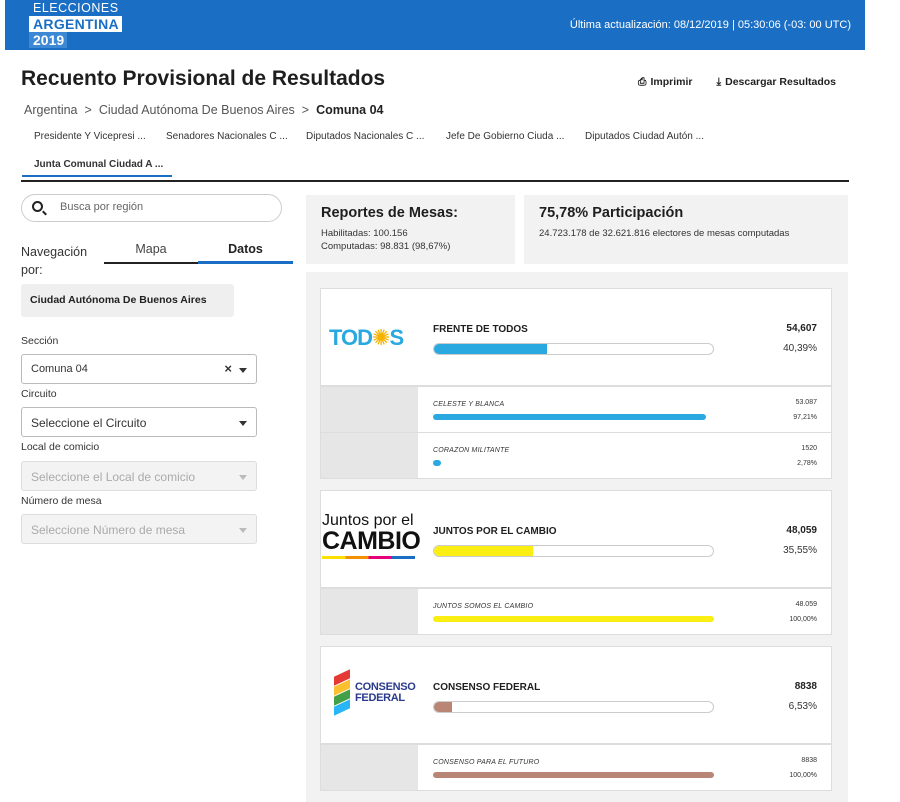 The height and width of the screenshot is (802, 900). What do you see at coordinates (576, 611) in the screenshot?
I see `list-row: JUNTOS SOMOS EL CAMBIO 48.059 100,00%` at bounding box center [576, 611].